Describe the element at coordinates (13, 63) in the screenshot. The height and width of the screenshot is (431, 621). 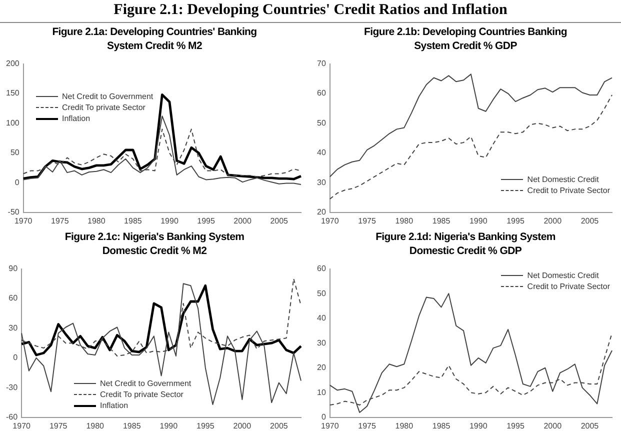
I see `y-tick-label: 200` at that location.